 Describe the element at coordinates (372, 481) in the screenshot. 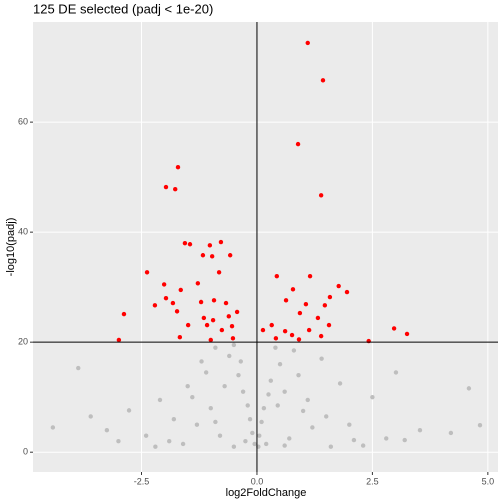

I see `x-tick-label: 2.5` at that location.